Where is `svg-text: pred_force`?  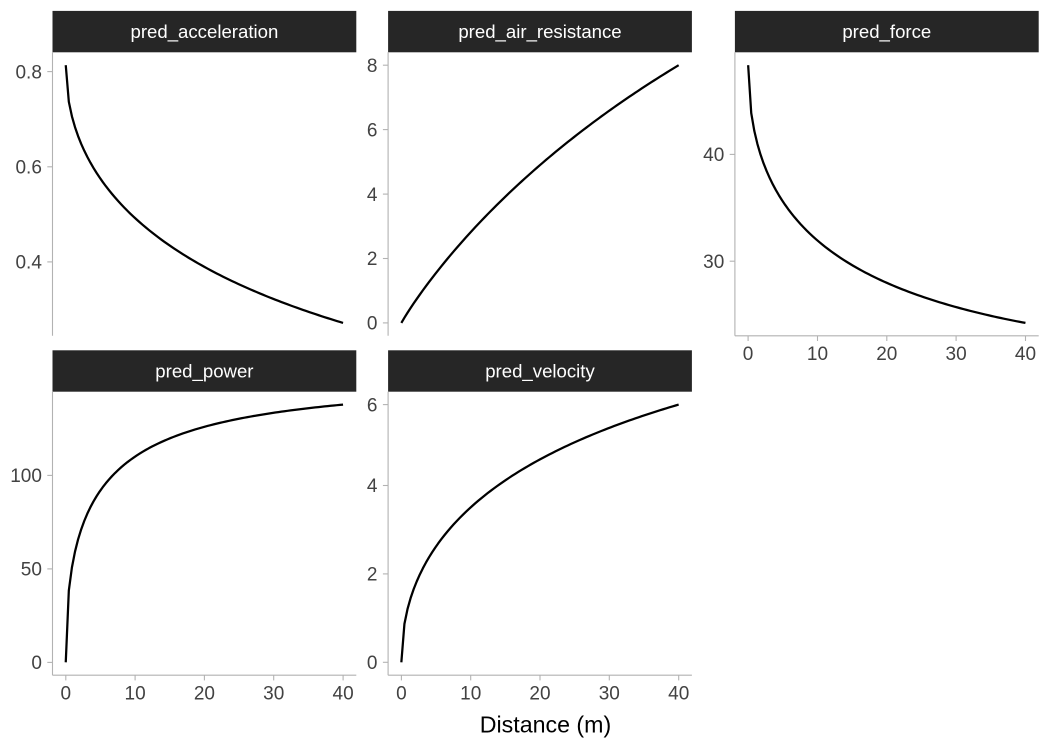
svg-text: pred_force is located at coordinates (886, 32).